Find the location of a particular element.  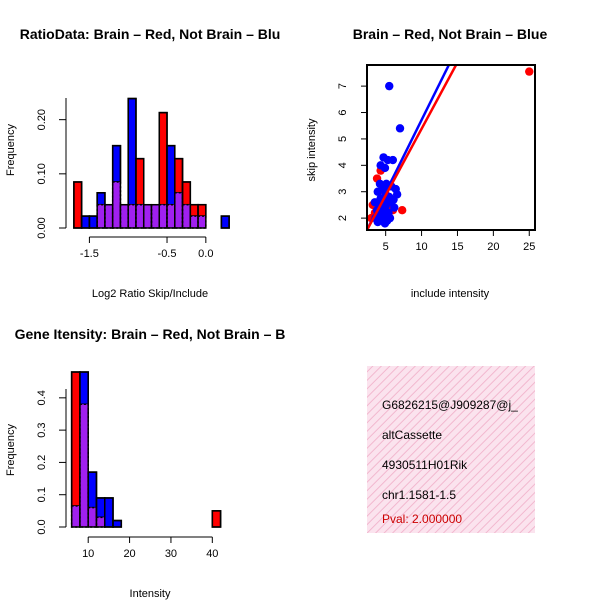

scatter-title: Brain – Red, Not Brain – Blue is located at coordinates (450, 34).